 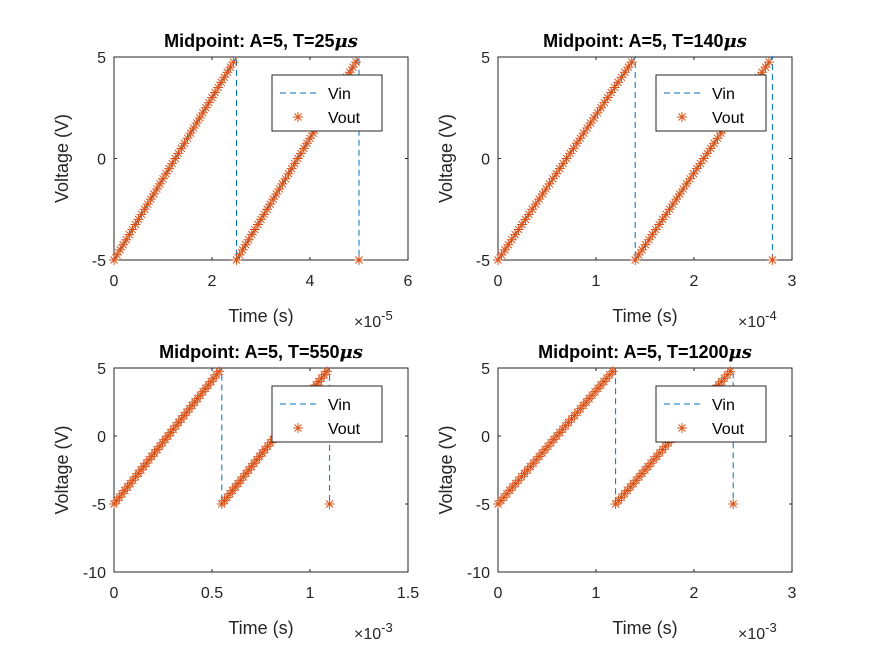 I want to click on x-exponent-label: ×10⁻⁴, so click(x=757, y=319).